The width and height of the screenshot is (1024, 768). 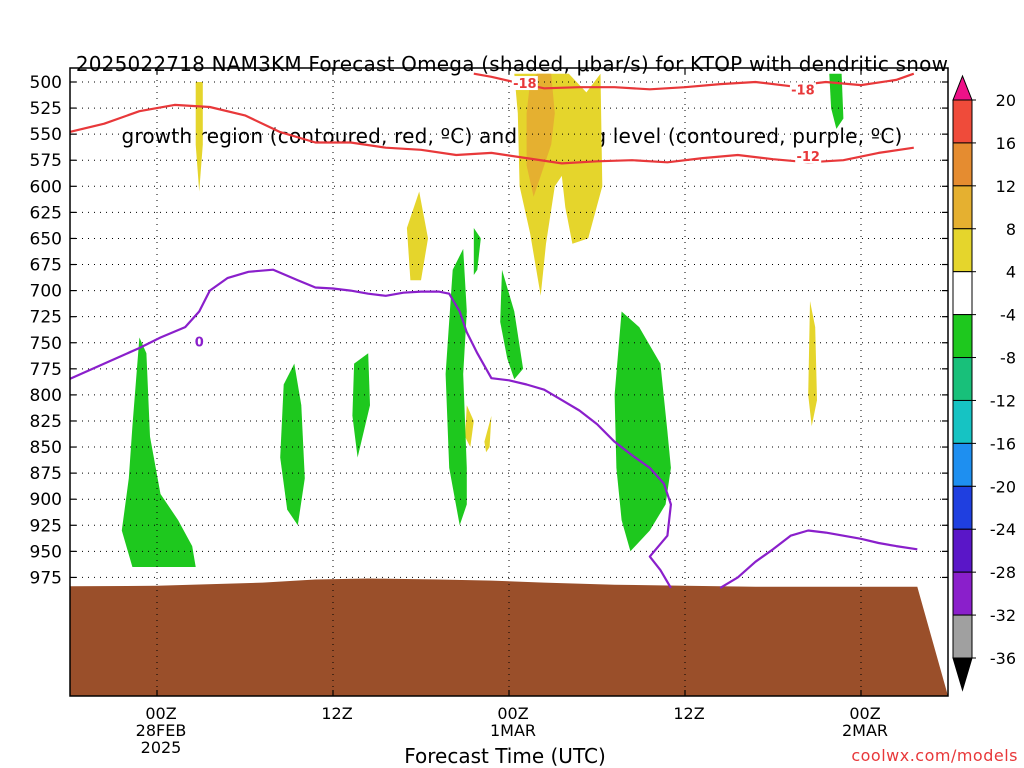 What do you see at coordinates (1003, 400) in the screenshot?
I see `colorbar-label: -12` at bounding box center [1003, 400].